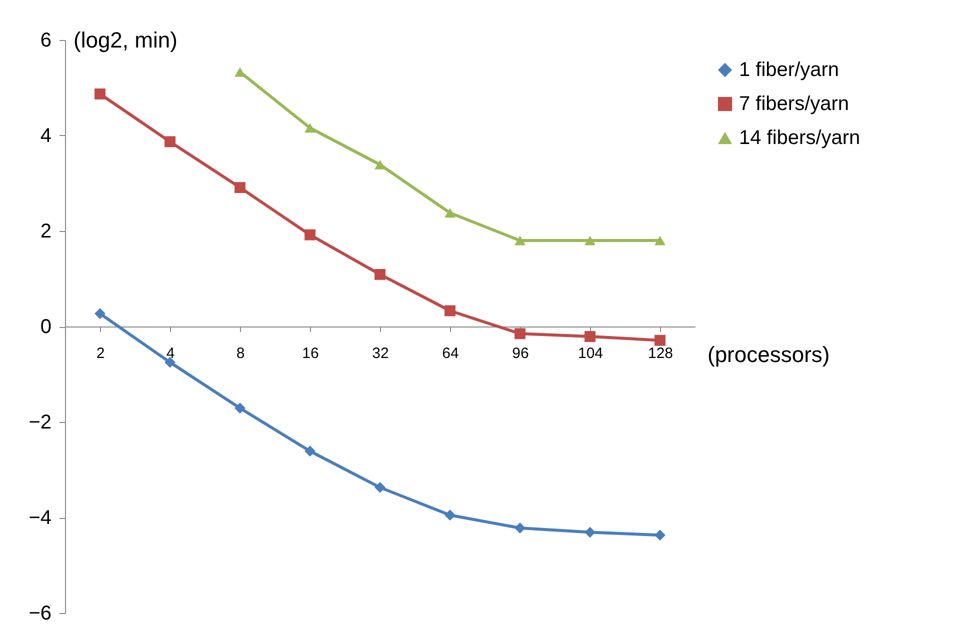 Image resolution: width=964 pixels, height=643 pixels. What do you see at coordinates (380, 353) in the screenshot?
I see `x-tick-label: 32` at bounding box center [380, 353].